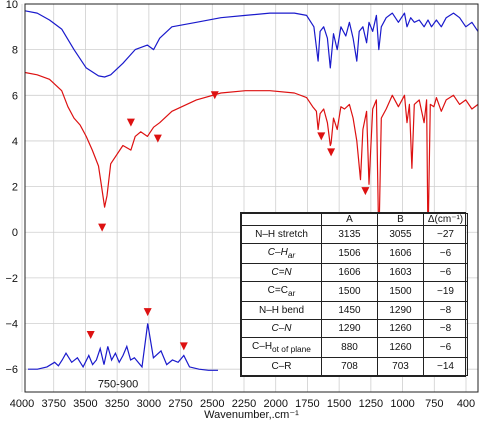 The width and height of the screenshot is (482, 423). I want to click on x-tick-label: 3250, so click(117, 404).